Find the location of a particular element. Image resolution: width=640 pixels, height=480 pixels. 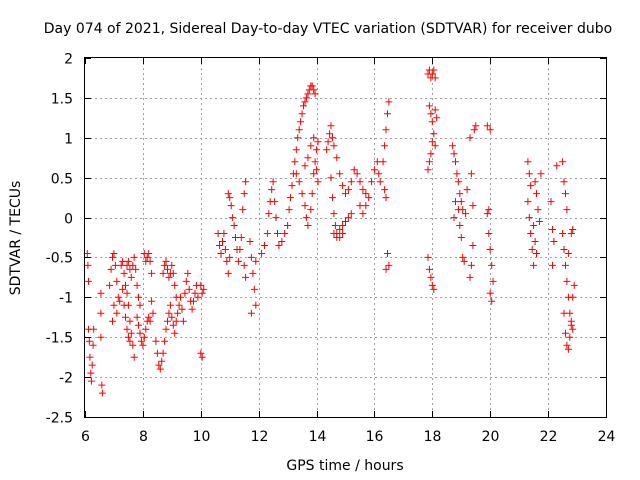

y-tick-label: 0.5 is located at coordinates (62, 180).